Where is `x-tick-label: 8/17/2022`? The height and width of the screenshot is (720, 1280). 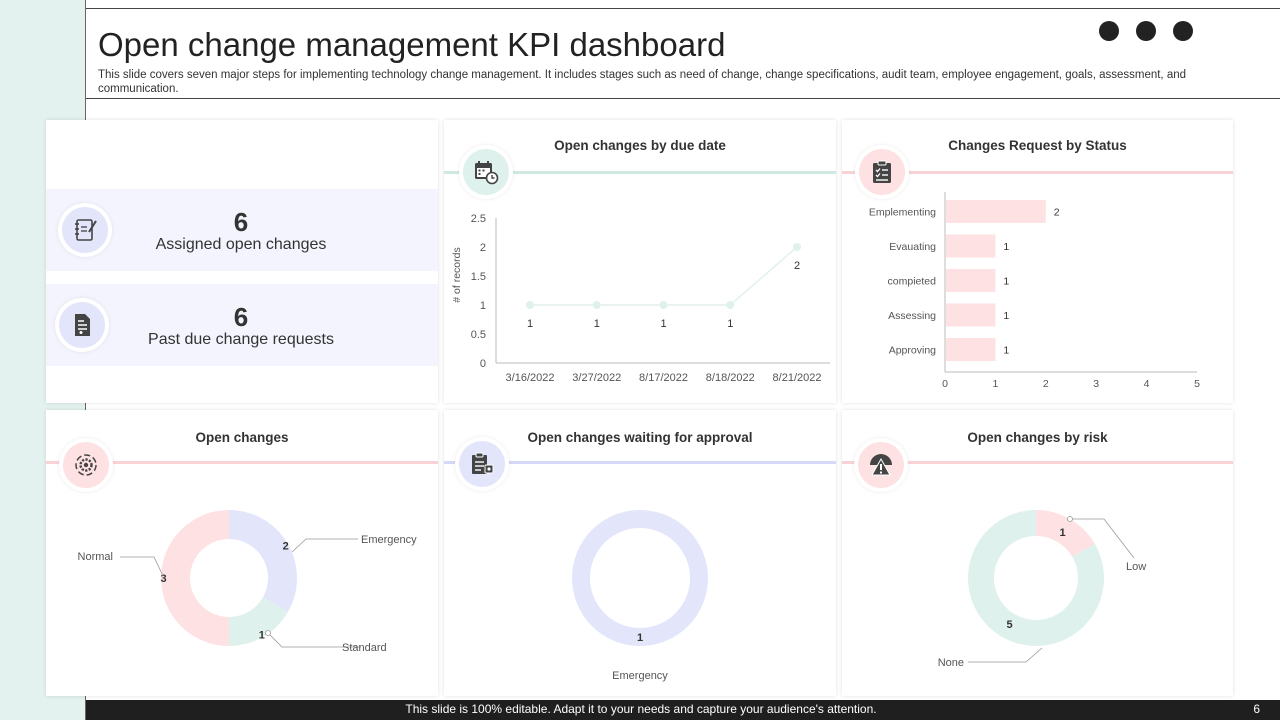
x-tick-label: 8/17/2022 is located at coordinates (663, 378).